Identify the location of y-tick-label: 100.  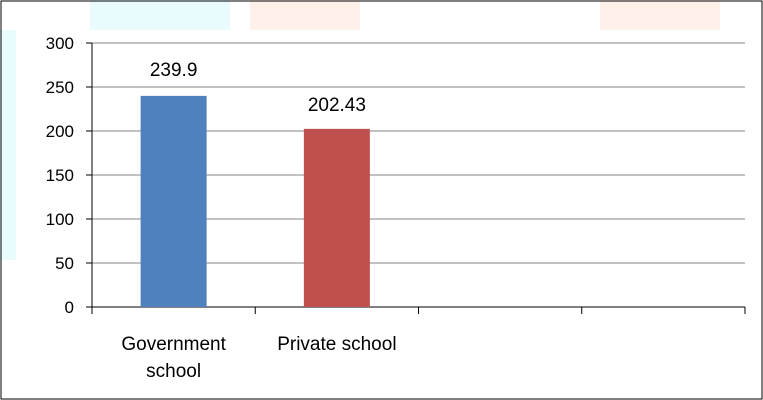
(60, 219).